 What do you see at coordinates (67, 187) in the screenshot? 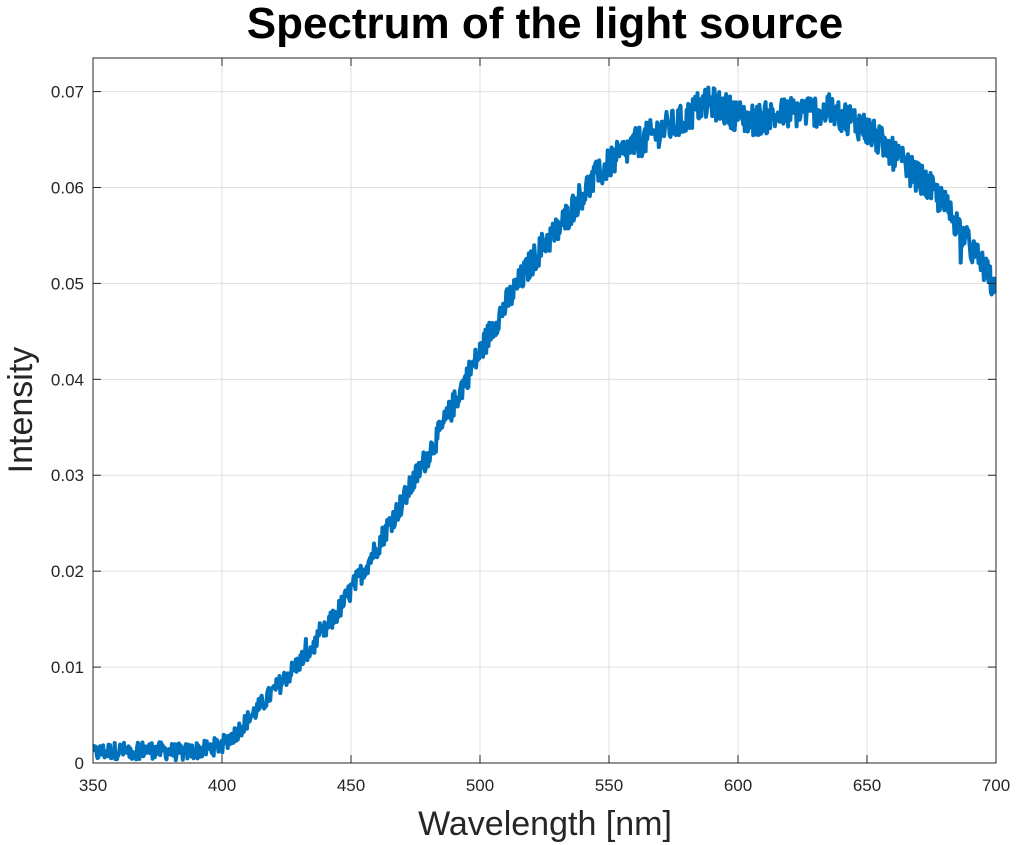
I see `y-tick-label: 0.06` at bounding box center [67, 187].